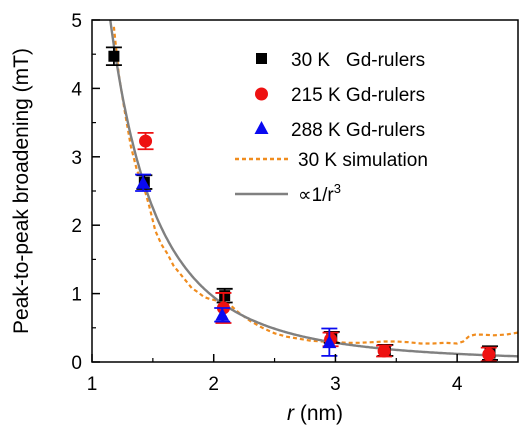 This screenshot has height=430, width=520. Describe the element at coordinates (261, 94) in the screenshot. I see `legend-marker-circle` at that location.